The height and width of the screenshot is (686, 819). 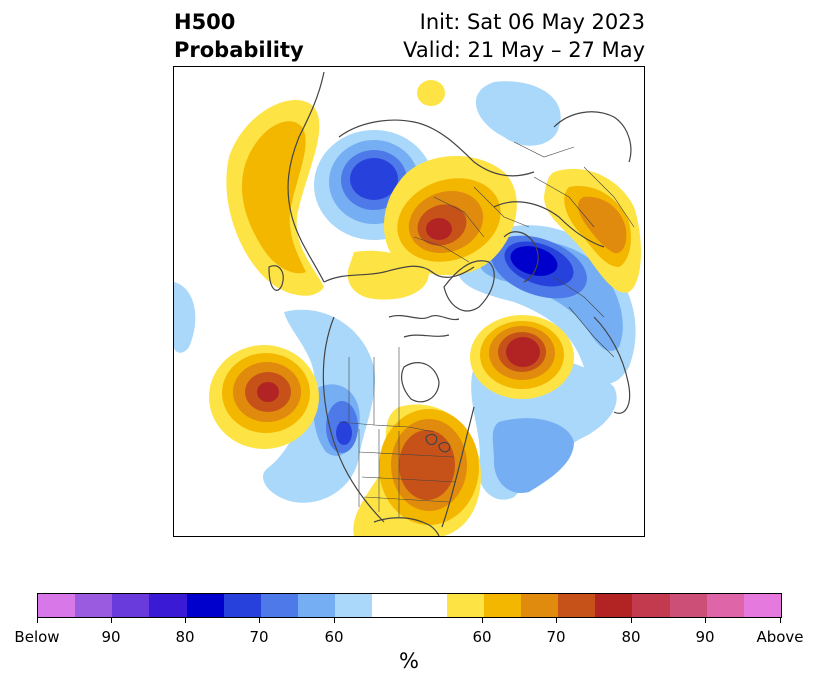 What do you see at coordinates (205, 22) in the screenshot?
I see `title-line1: H500` at bounding box center [205, 22].